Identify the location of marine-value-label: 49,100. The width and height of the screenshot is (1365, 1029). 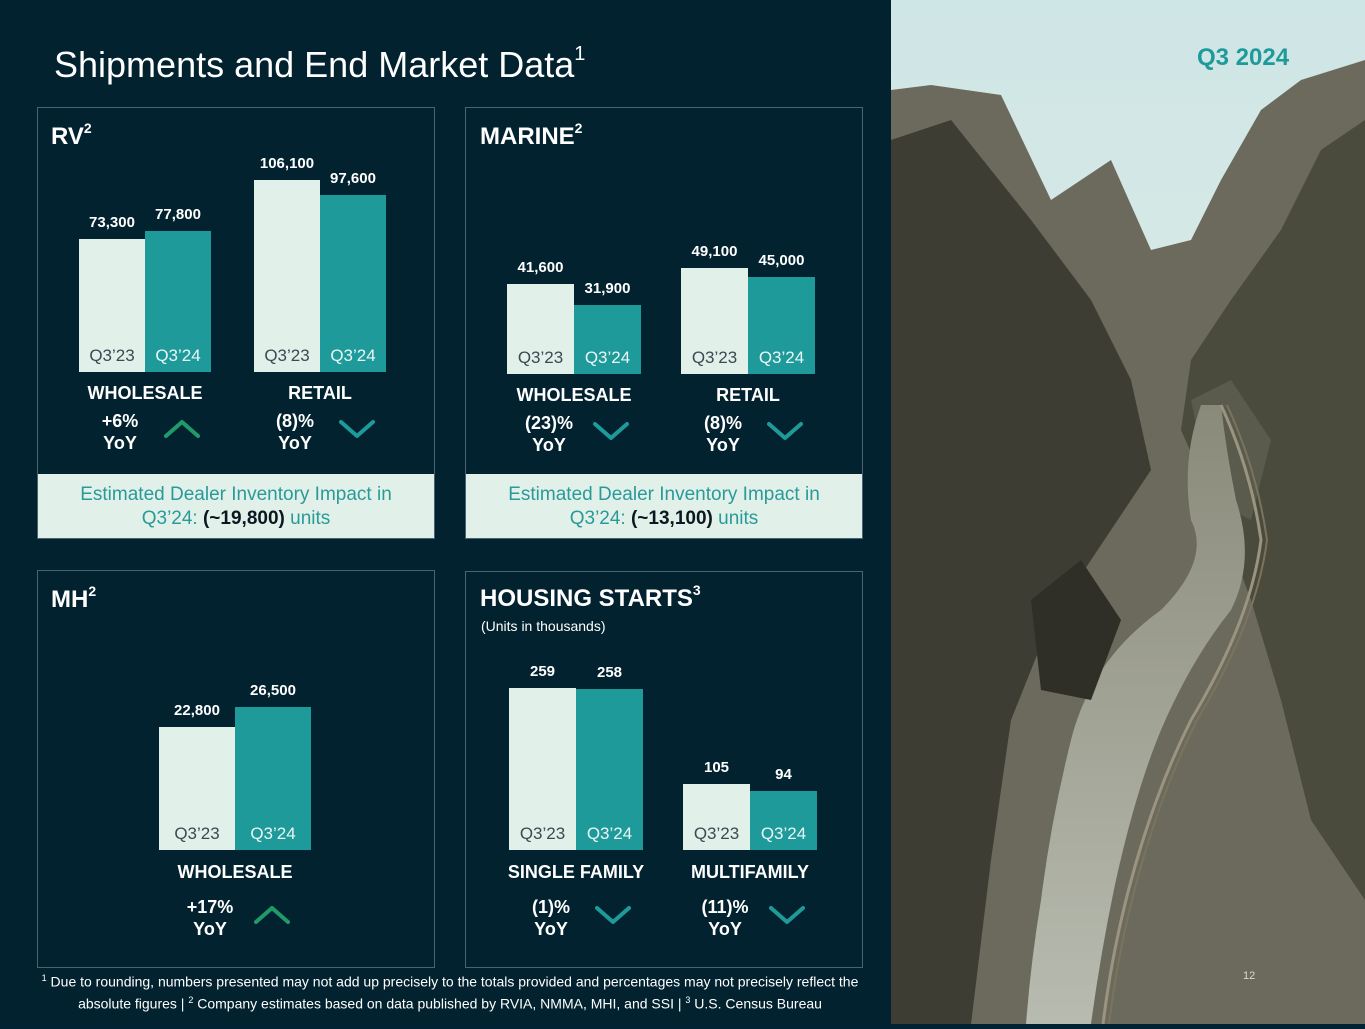
(714, 251).